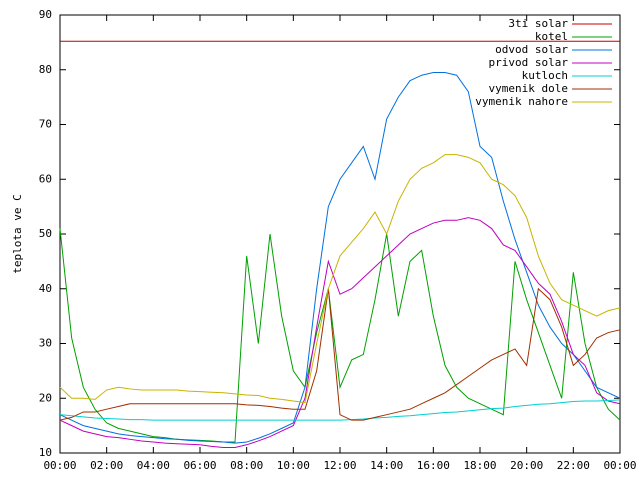 Image resolution: width=640 pixels, height=480 pixels. What do you see at coordinates (246, 465) in the screenshot?
I see `x-tick-label: 08:00` at bounding box center [246, 465].